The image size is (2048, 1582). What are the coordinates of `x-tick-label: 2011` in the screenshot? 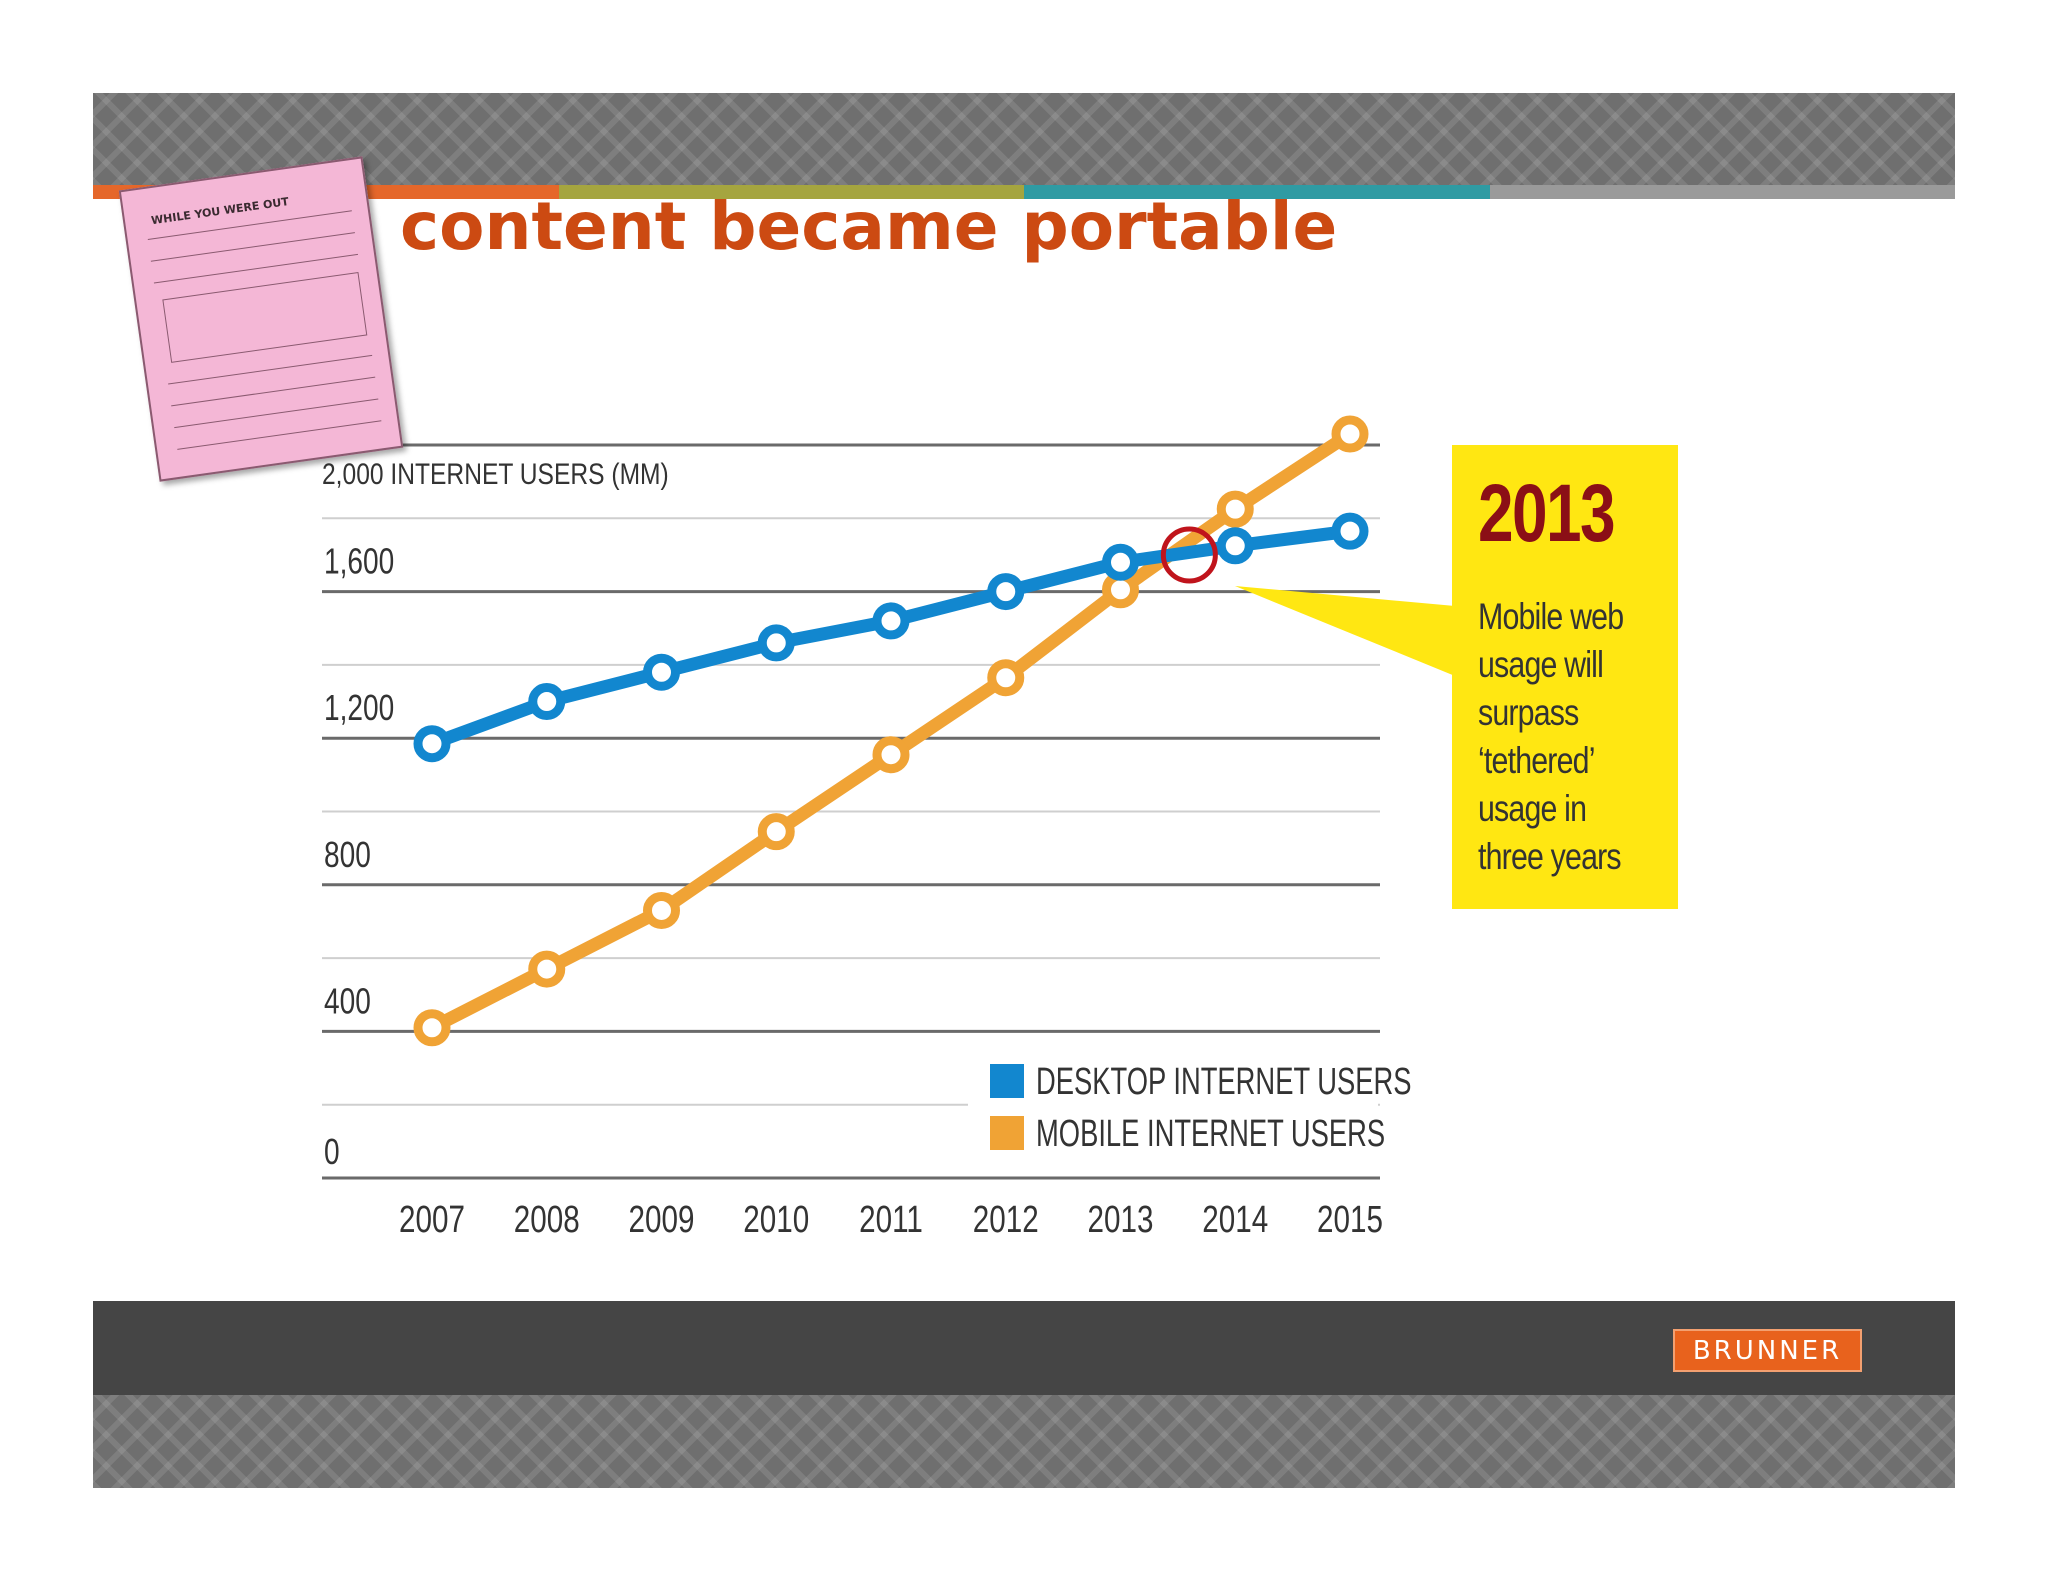 It's located at (891, 1220).